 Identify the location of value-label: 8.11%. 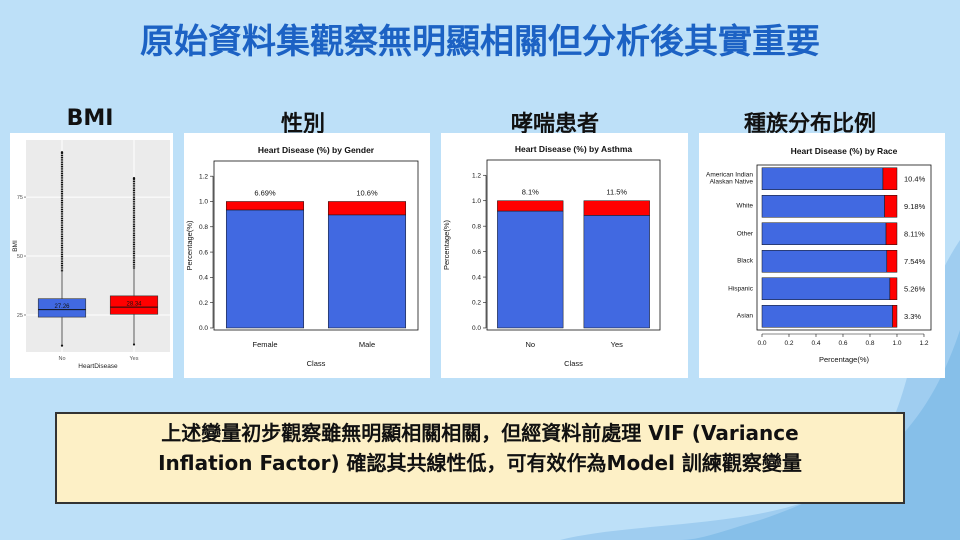
(914, 233).